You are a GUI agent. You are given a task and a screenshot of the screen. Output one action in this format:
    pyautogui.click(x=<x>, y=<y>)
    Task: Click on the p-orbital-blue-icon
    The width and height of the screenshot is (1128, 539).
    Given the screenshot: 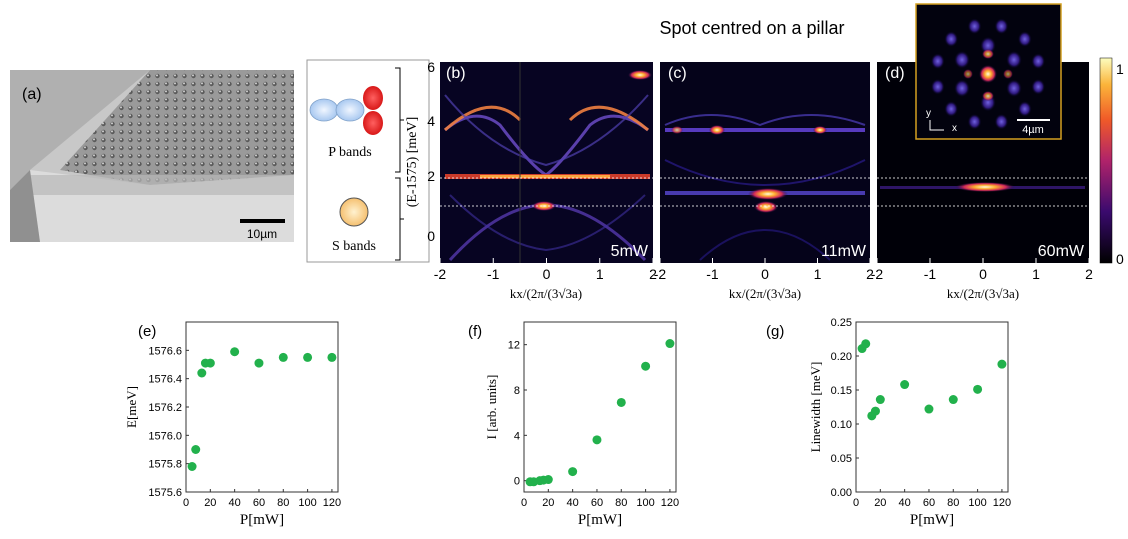 What is the action you would take?
    pyautogui.click(x=337, y=110)
    